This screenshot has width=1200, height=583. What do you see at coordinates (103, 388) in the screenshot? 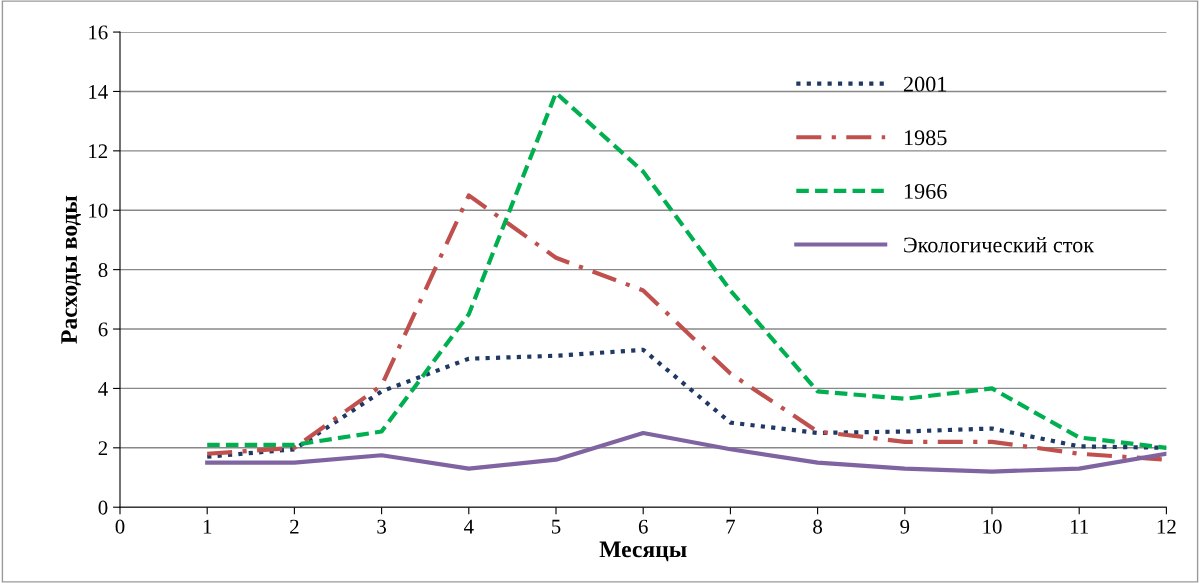
I see `y-tick-label: 4` at bounding box center [103, 388].